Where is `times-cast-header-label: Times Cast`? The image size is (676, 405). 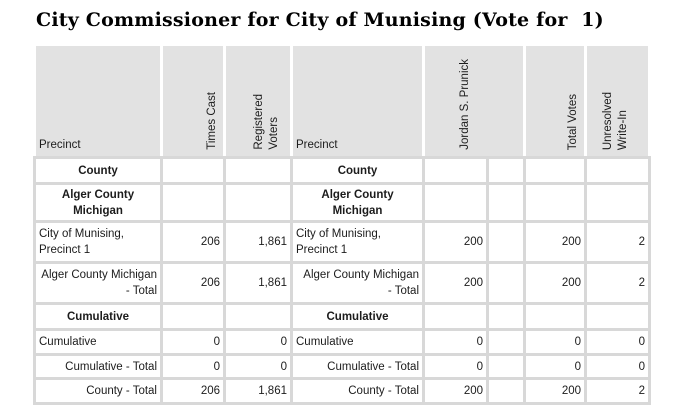
times-cast-header-label: Times Cast is located at coordinates (212, 121).